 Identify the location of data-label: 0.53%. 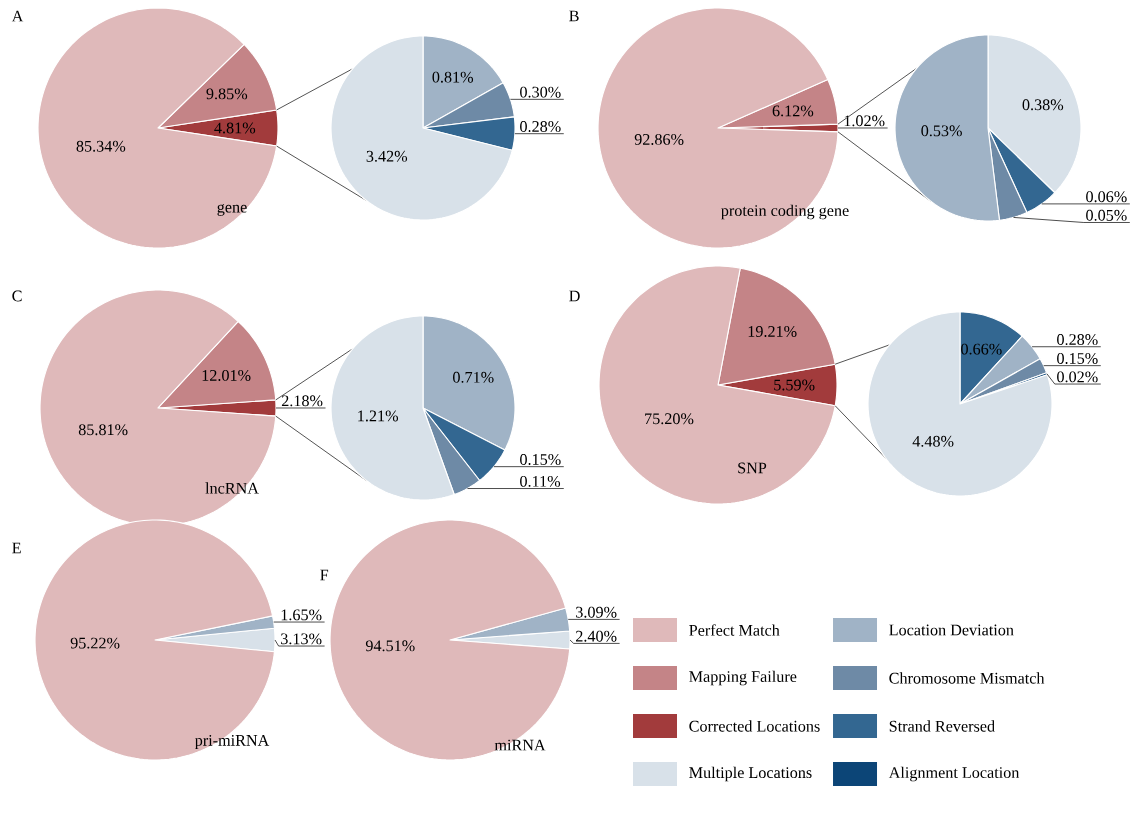
(941, 131).